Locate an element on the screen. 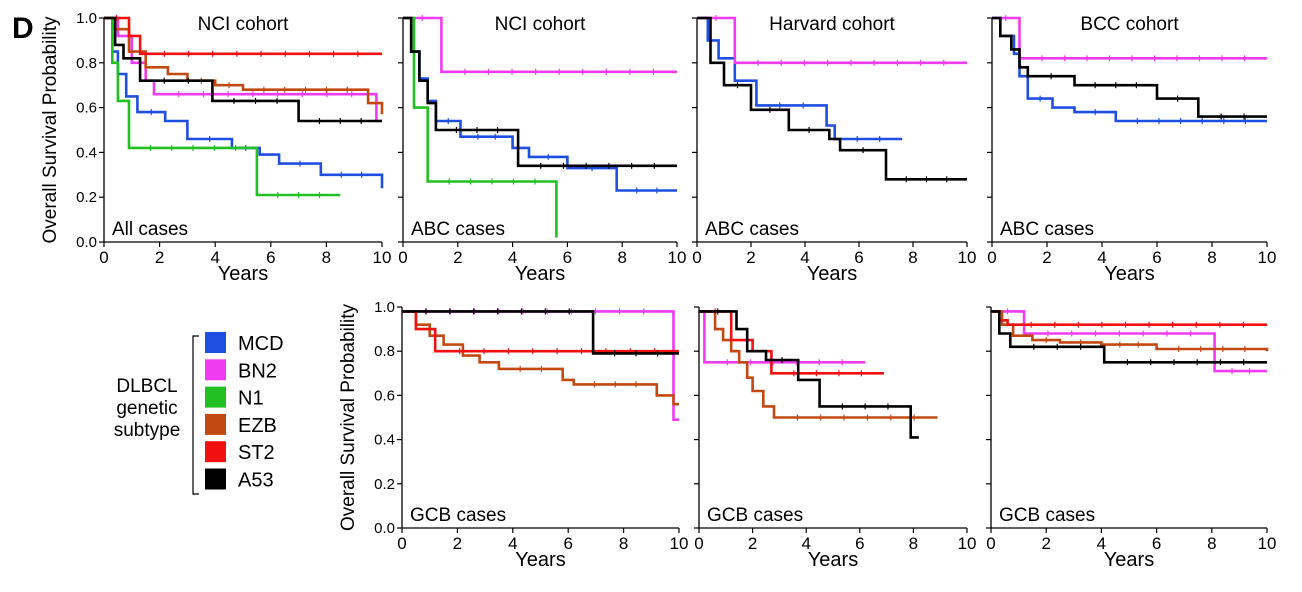 This screenshot has height=592, width=1302. legend-title-line: subtype is located at coordinates (147, 430).